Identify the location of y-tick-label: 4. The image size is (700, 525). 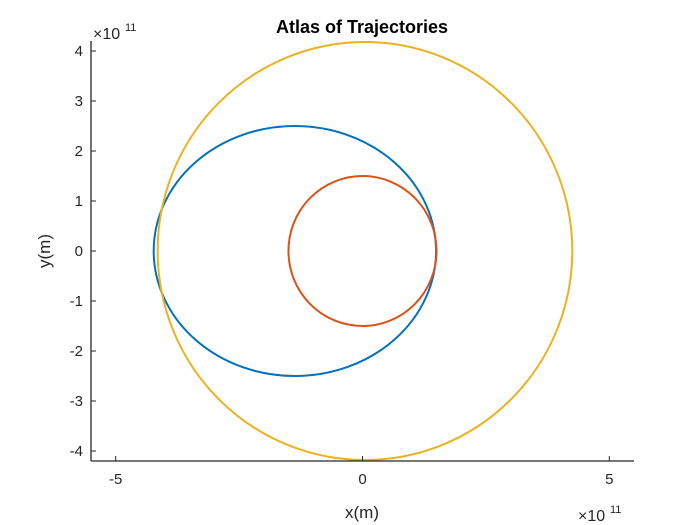
(79, 51).